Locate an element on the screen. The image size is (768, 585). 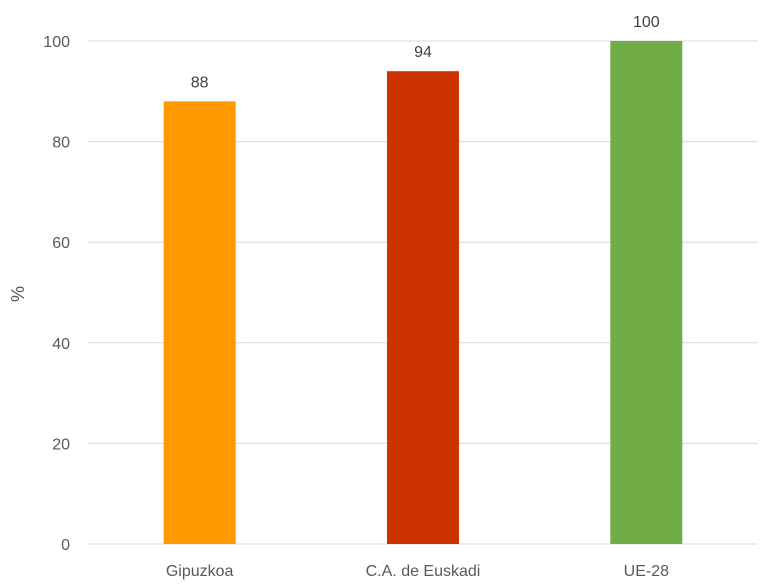
bar-gipuzkoa is located at coordinates (200, 322).